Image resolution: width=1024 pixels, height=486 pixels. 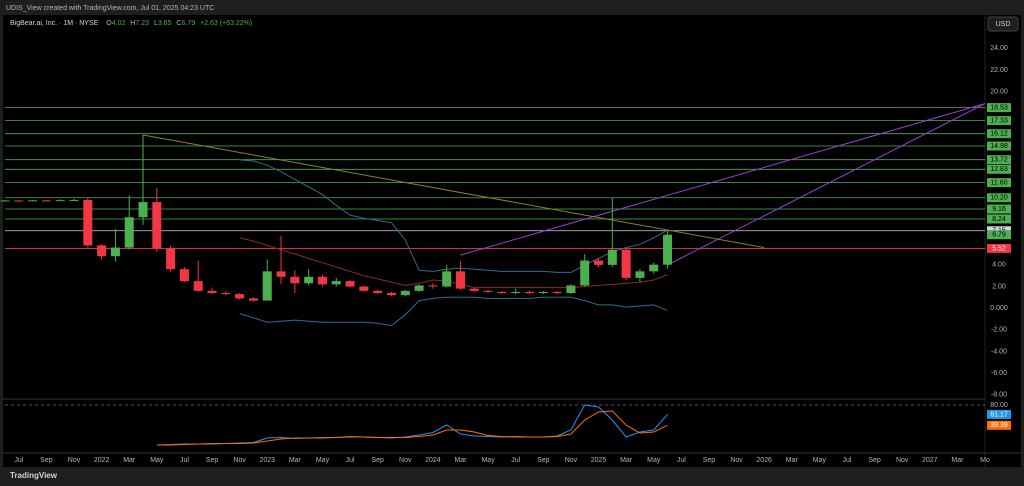 What do you see at coordinates (999, 395) in the screenshot?
I see `y-tick-label: -8.00` at bounding box center [999, 395].